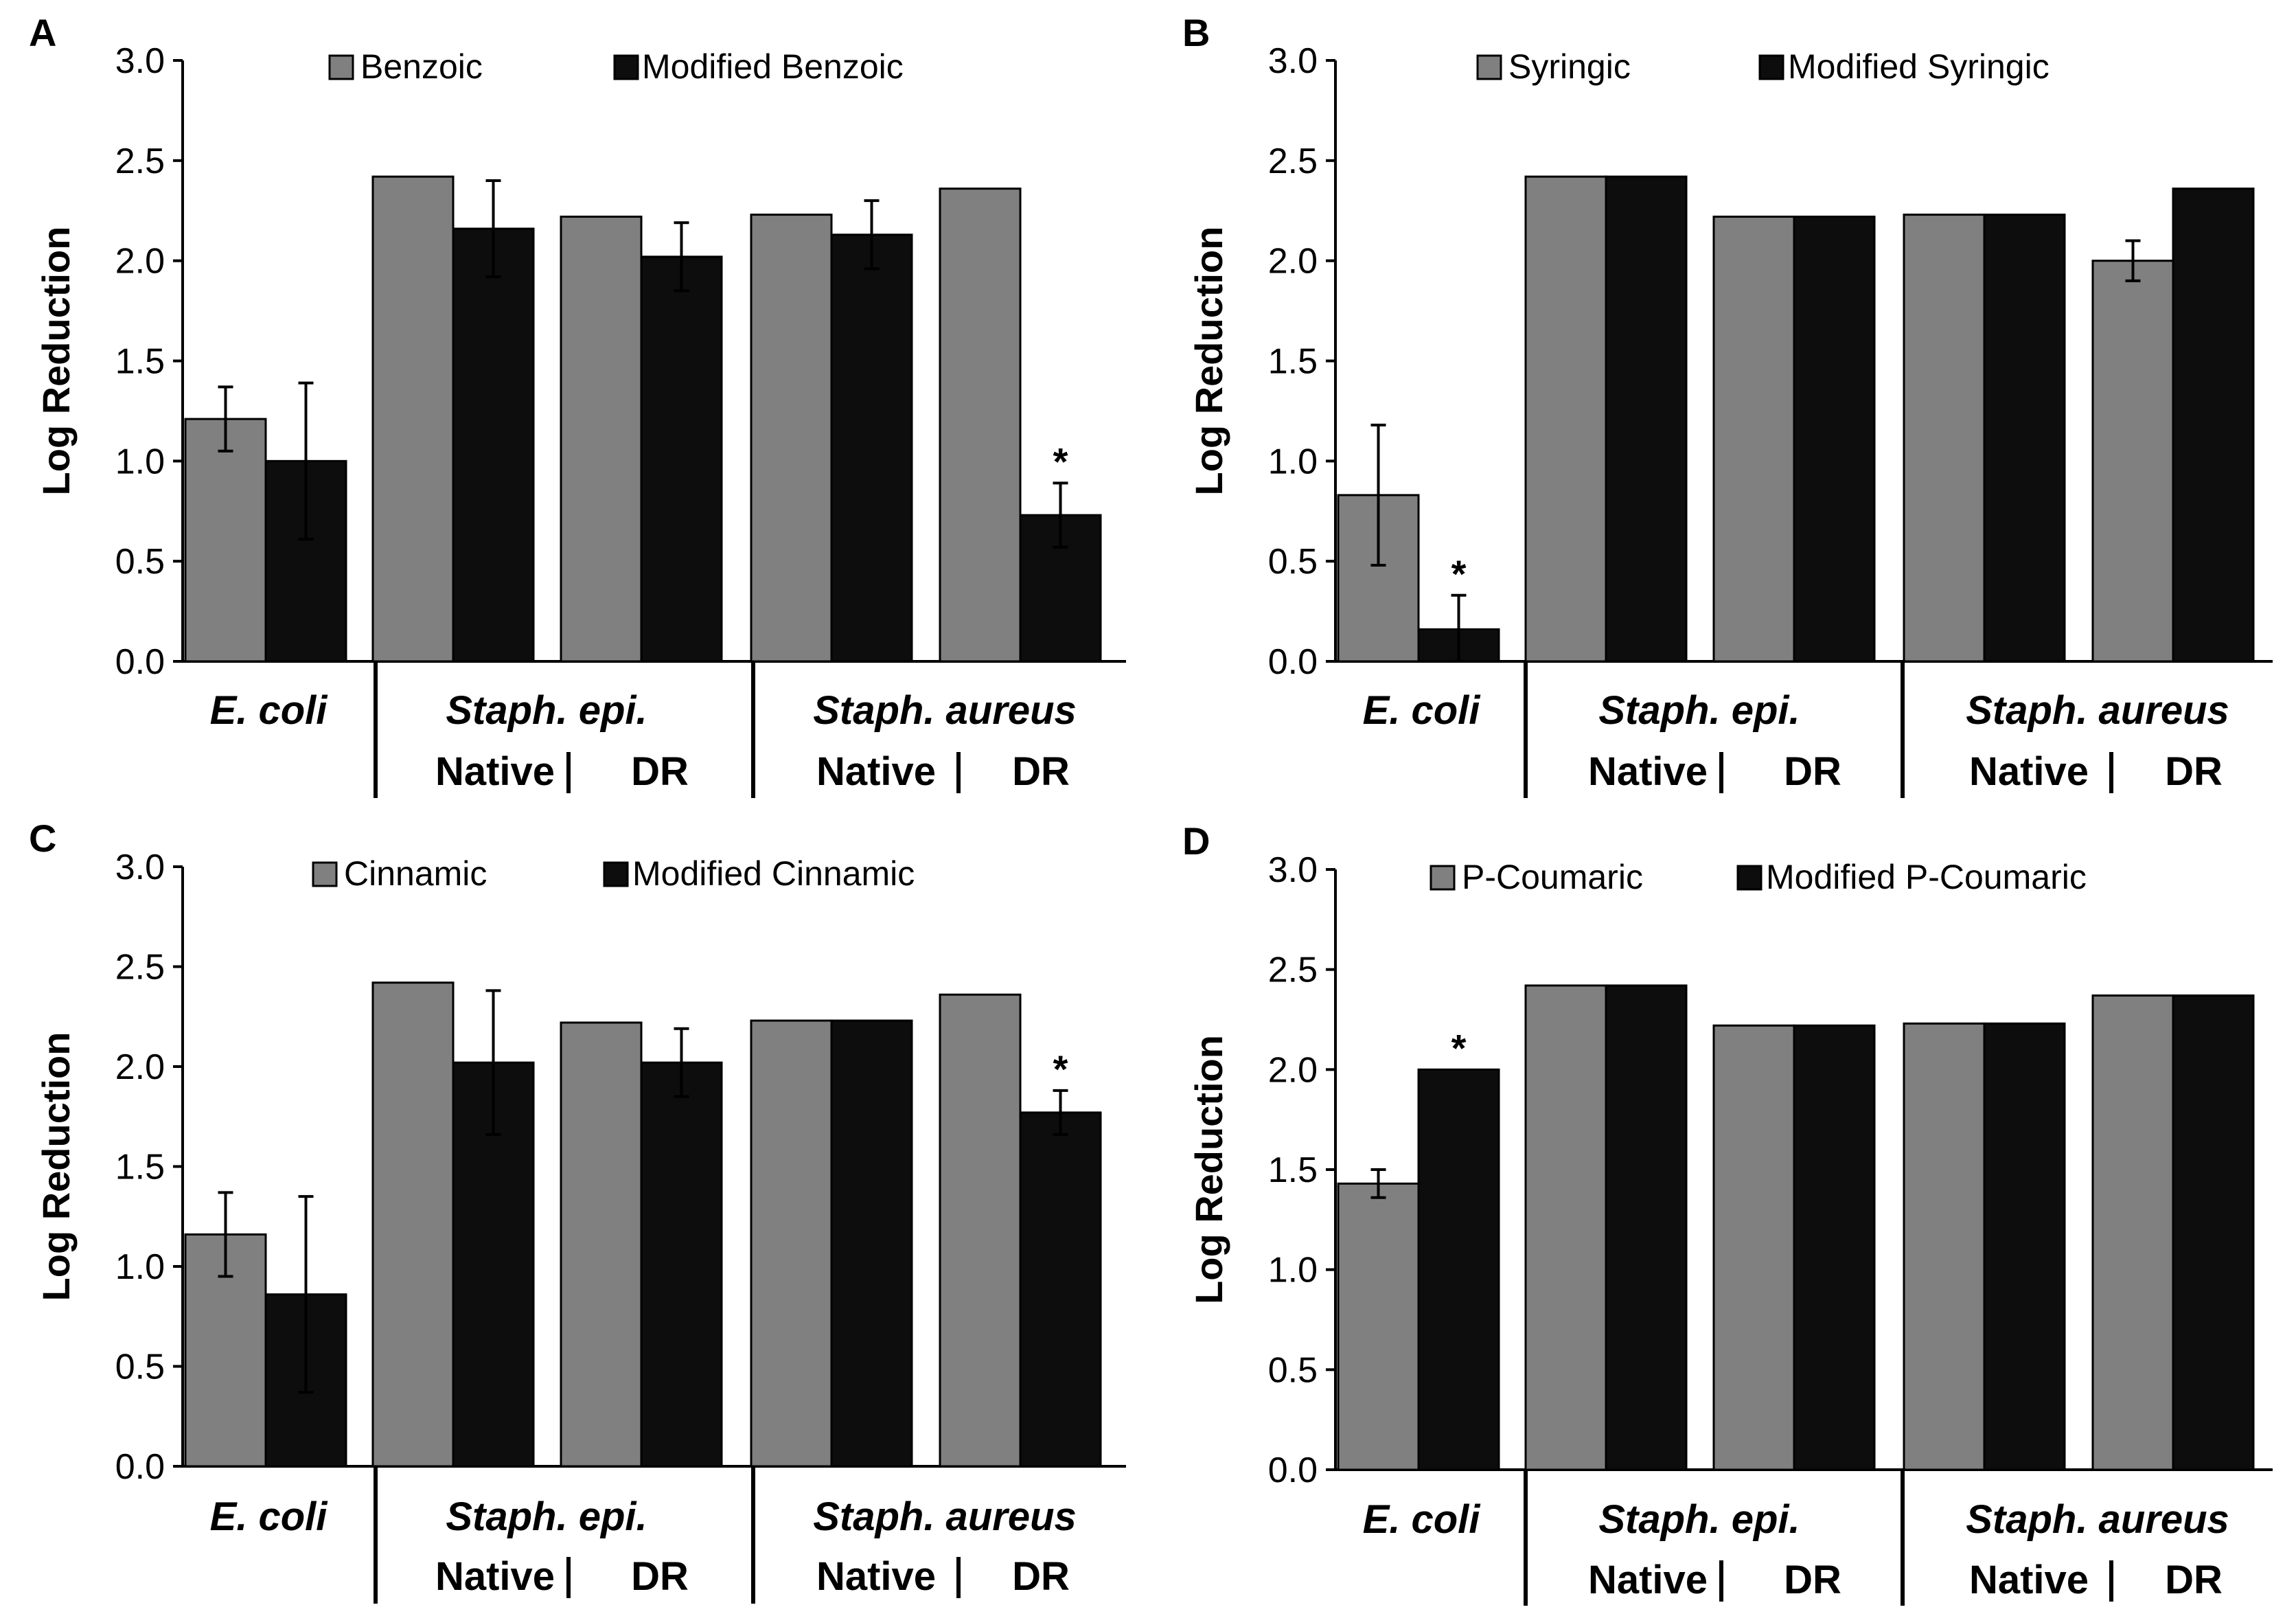  What do you see at coordinates (415, 873) in the screenshot?
I see `legend-label: Cinnamic` at bounding box center [415, 873].